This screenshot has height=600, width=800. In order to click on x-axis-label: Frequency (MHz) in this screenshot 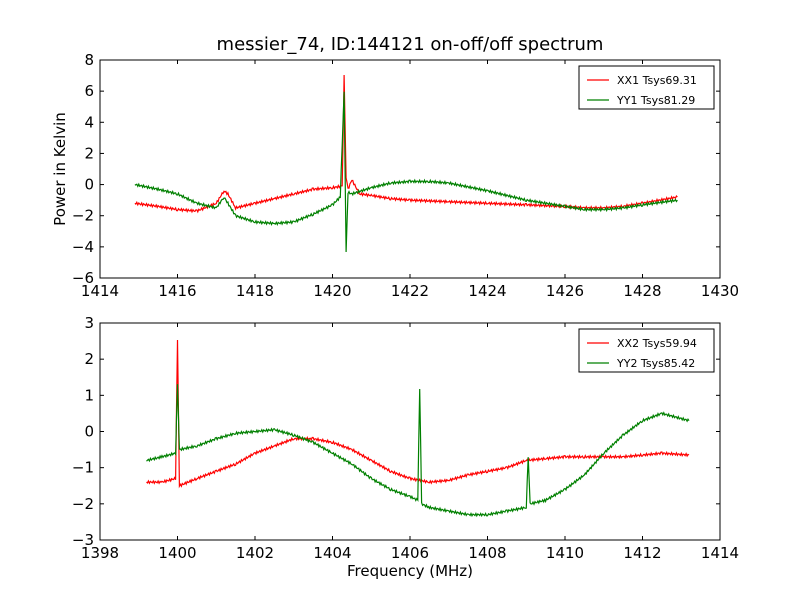, I will do `click(410, 571)`.